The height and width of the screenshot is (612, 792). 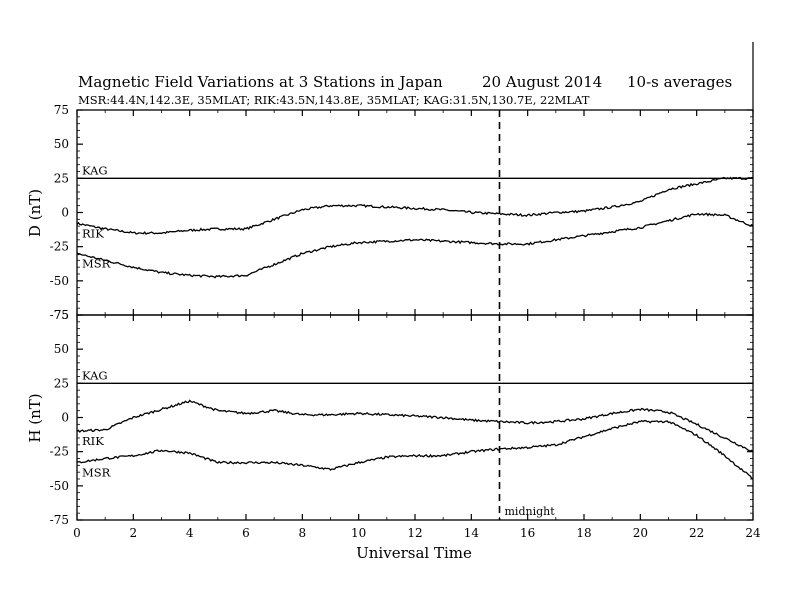 I want to click on y-tick-label-d: -25, so click(x=59, y=247).